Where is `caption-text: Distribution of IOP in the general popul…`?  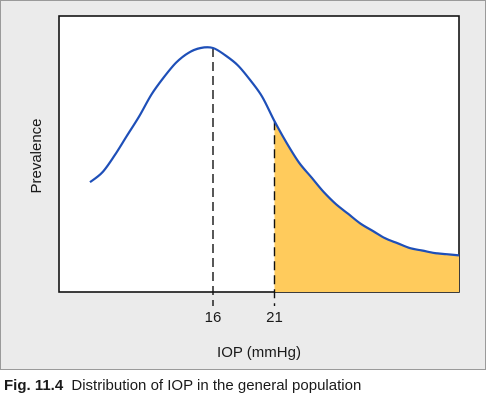
caption-text: Distribution of IOP in the general popul… is located at coordinates (216, 385).